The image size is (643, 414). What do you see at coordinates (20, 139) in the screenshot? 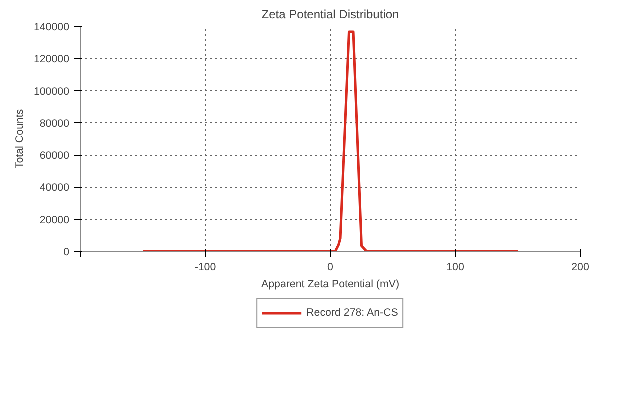
I see `y-axis-title: Total Counts` at bounding box center [20, 139].